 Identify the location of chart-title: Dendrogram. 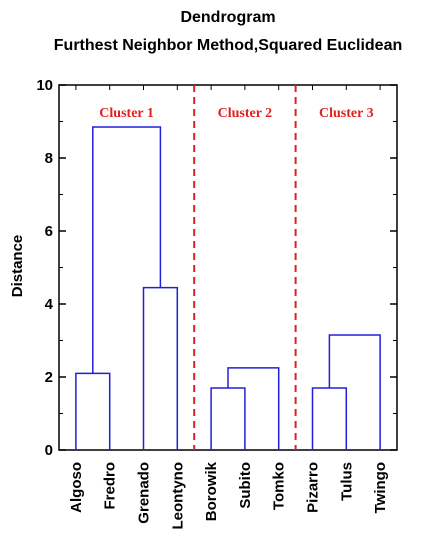
(227, 17).